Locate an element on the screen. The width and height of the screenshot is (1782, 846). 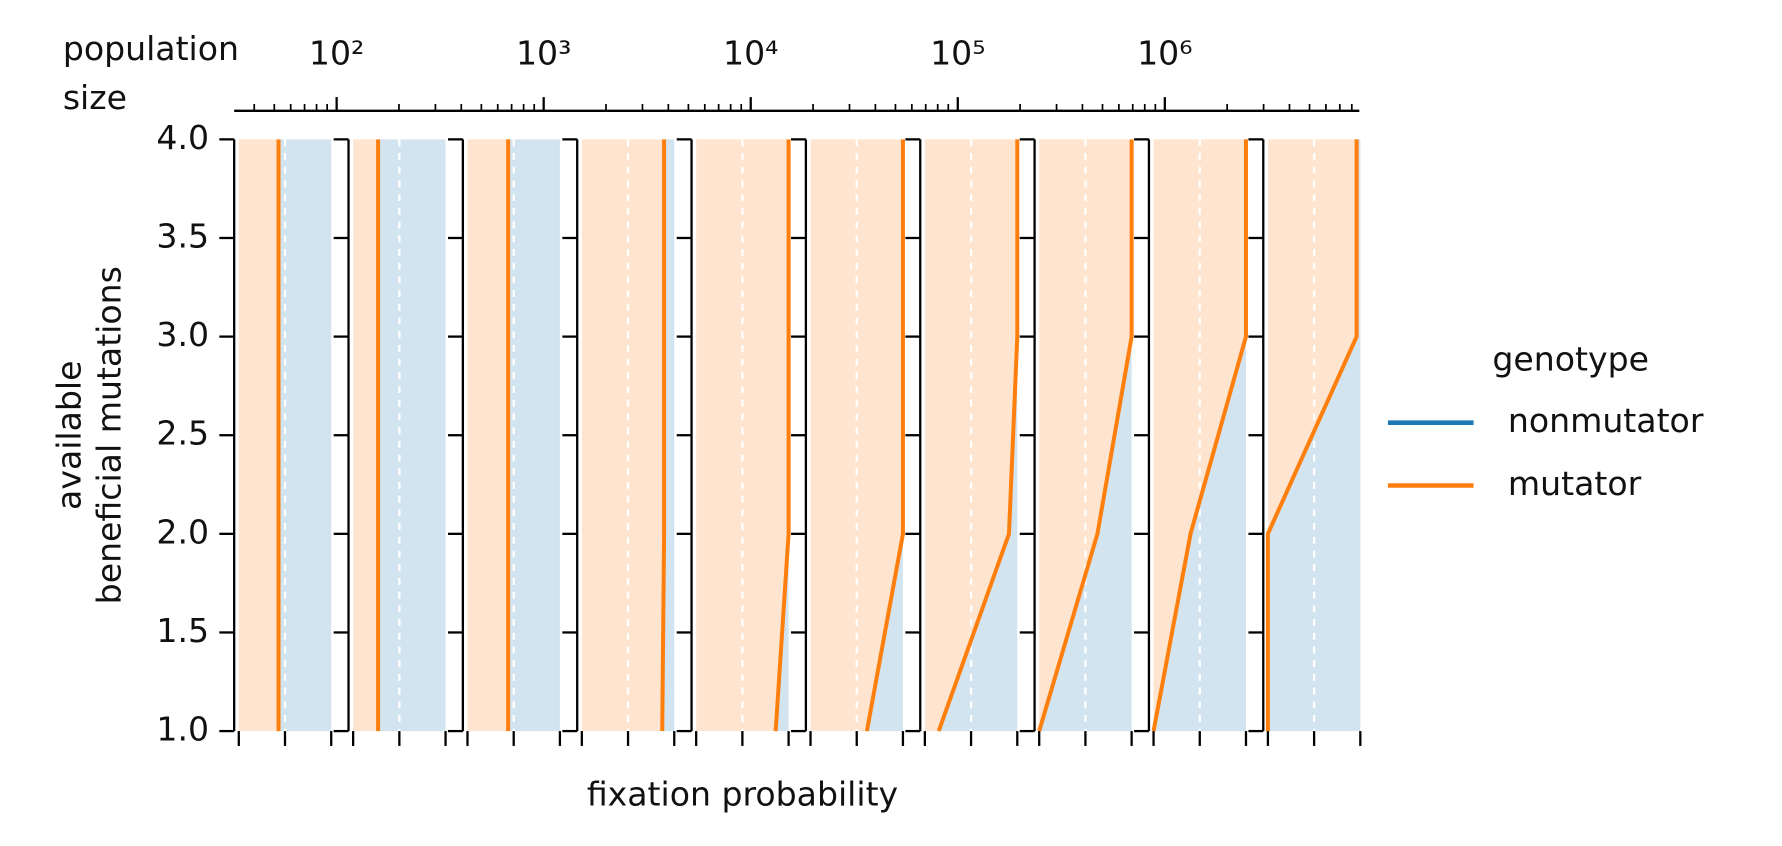
y-tick-label: 4.0 is located at coordinates (182, 137).